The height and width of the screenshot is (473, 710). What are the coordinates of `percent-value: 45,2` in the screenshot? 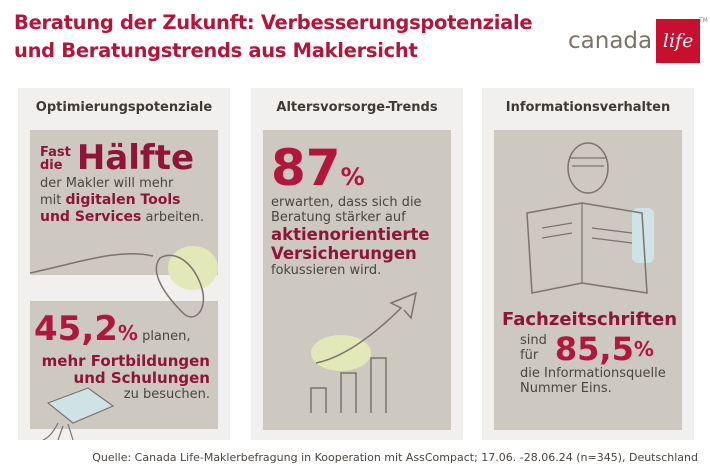 It's located at (76, 329).